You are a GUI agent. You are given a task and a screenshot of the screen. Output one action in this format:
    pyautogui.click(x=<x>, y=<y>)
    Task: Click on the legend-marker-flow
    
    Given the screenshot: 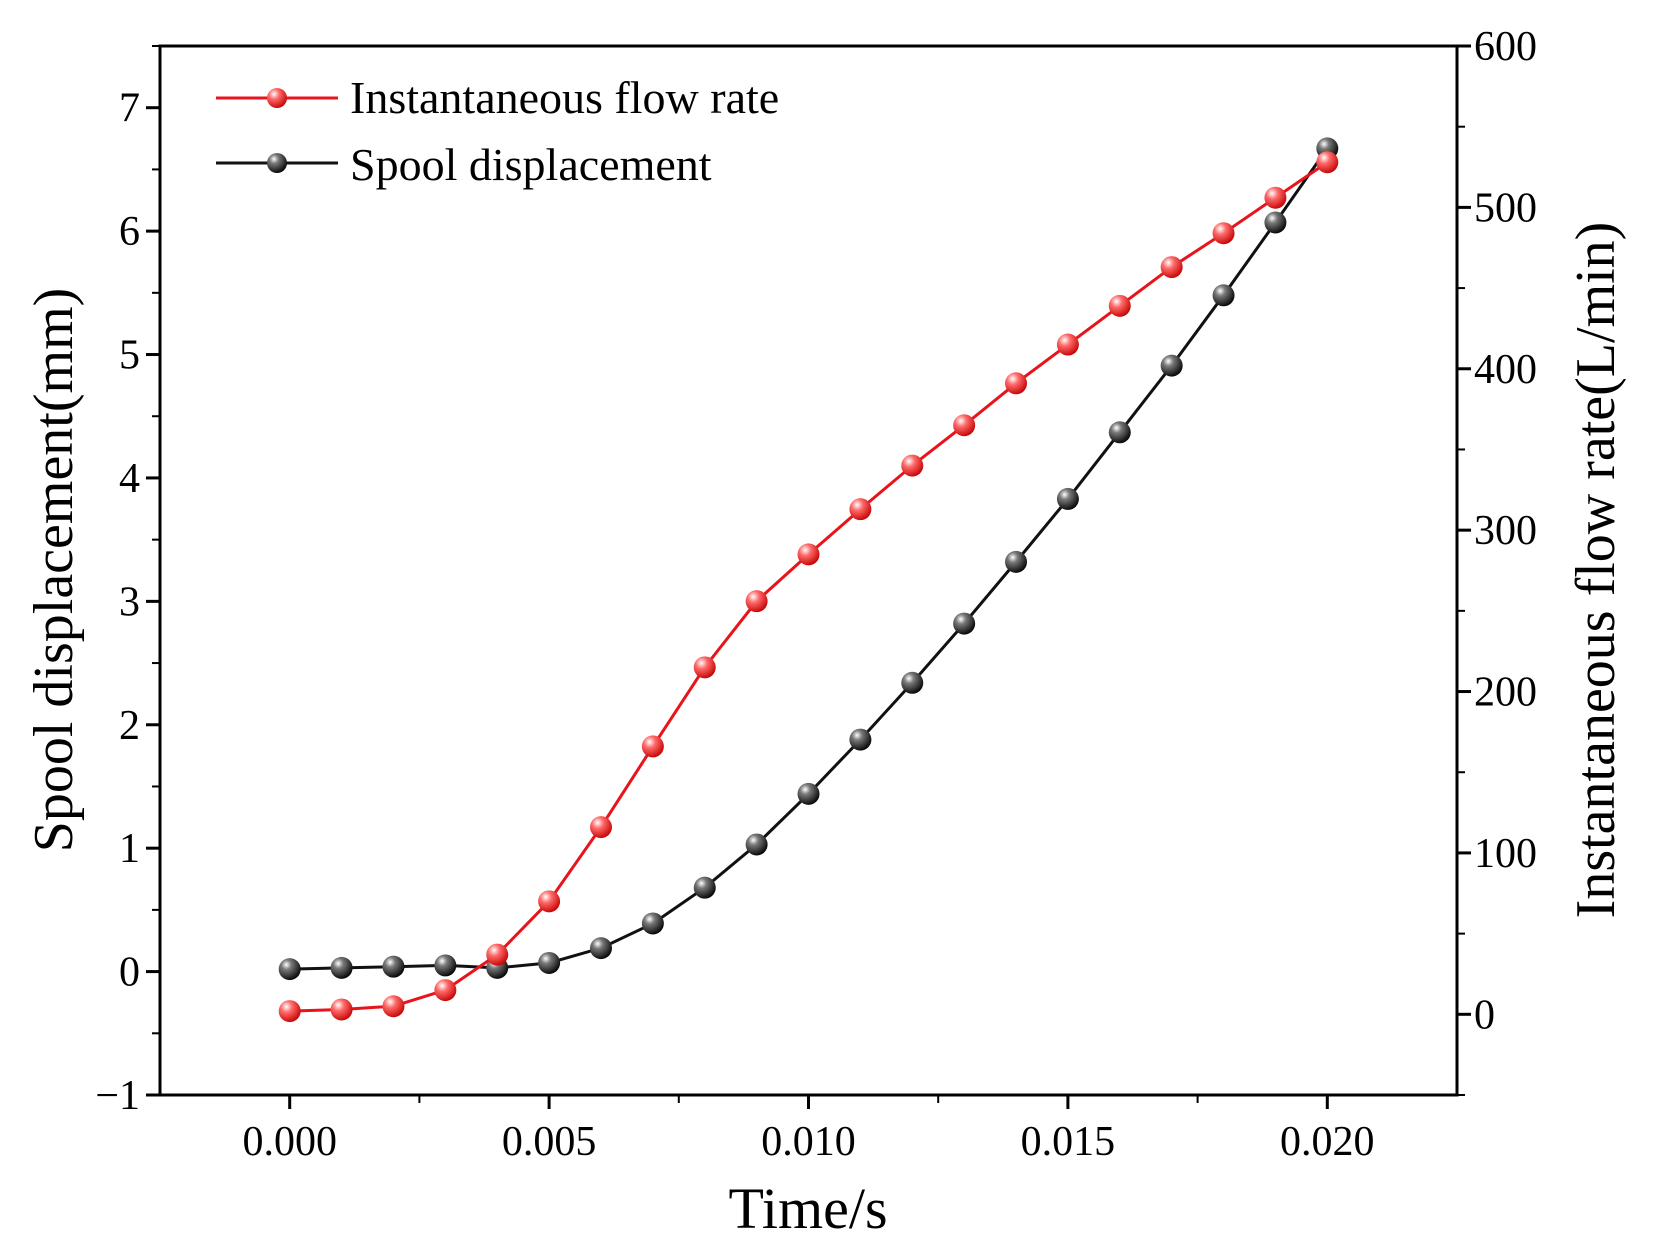 What is the action you would take?
    pyautogui.click(x=277, y=98)
    